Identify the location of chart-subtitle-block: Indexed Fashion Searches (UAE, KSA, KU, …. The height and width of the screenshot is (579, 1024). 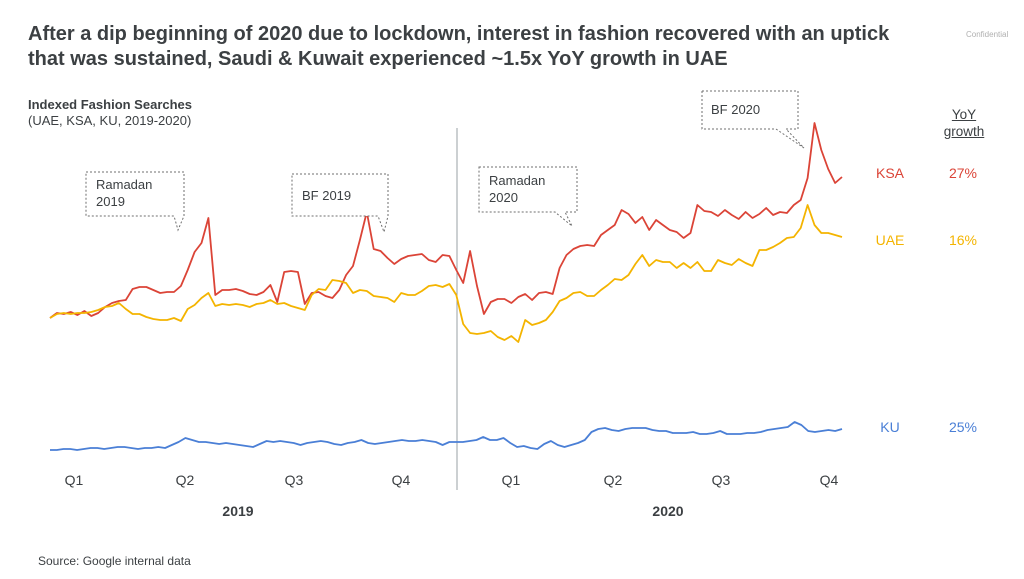
(110, 113).